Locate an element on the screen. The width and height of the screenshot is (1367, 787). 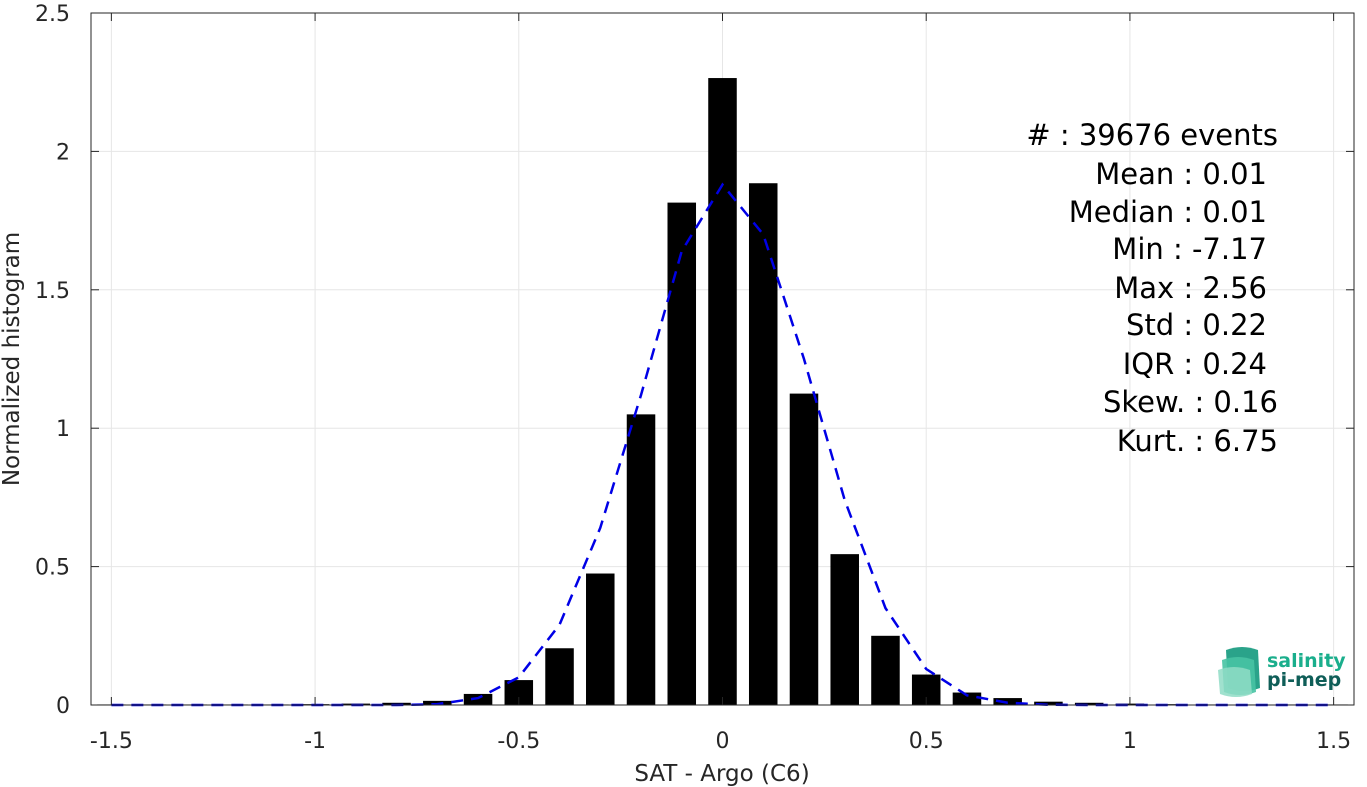
stat-max: Max : 2.56 is located at coordinates (1190, 288).